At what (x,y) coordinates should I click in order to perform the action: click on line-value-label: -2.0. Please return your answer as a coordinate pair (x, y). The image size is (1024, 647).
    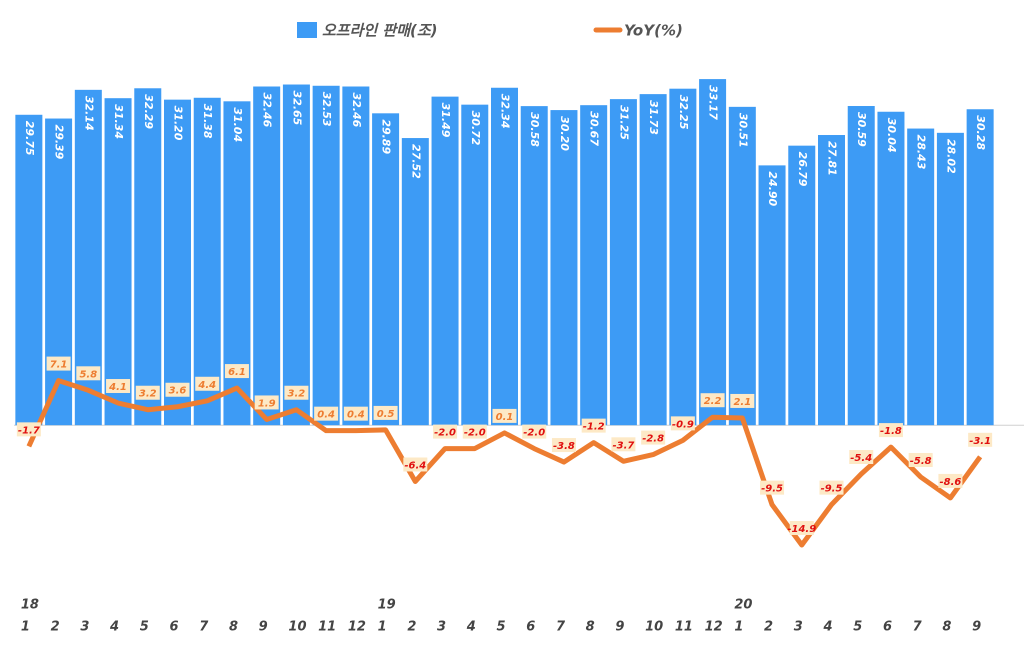
    Looking at the image, I should click on (475, 433).